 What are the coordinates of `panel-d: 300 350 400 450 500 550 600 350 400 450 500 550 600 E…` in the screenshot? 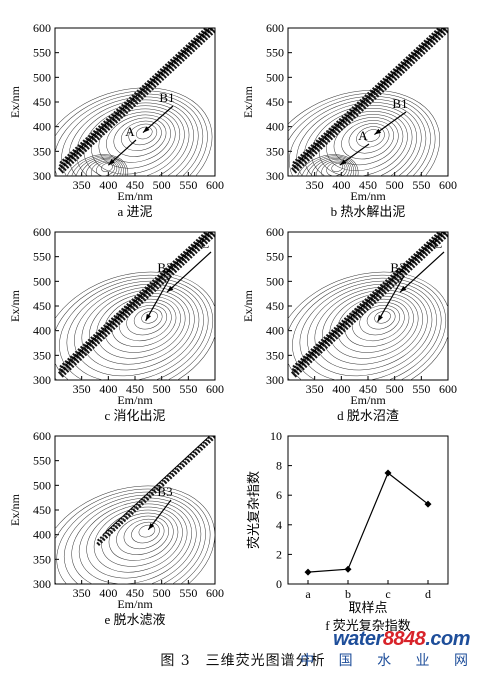 It's located at (349, 324).